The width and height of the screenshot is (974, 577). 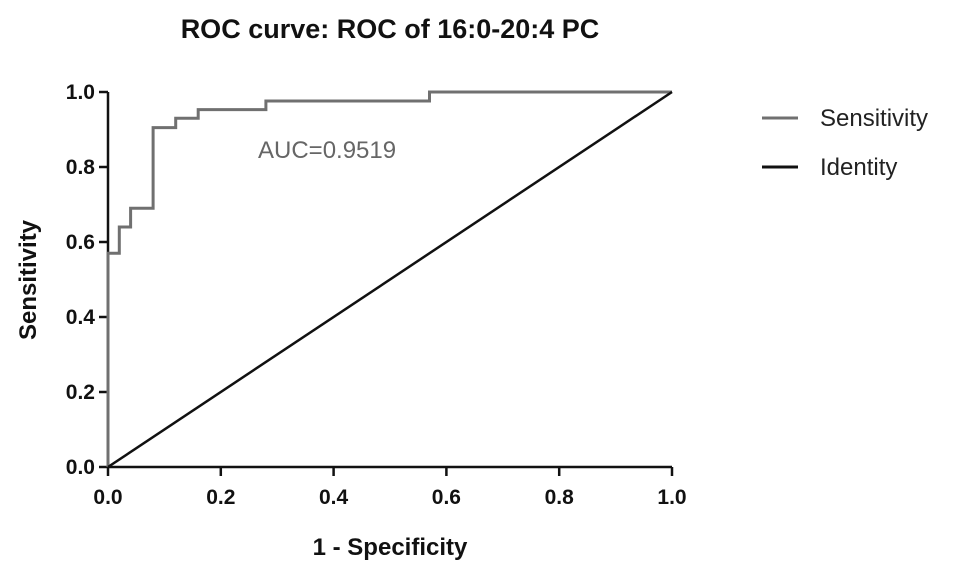 What do you see at coordinates (220, 497) in the screenshot?
I see `x-tick-label: 0.2` at bounding box center [220, 497].